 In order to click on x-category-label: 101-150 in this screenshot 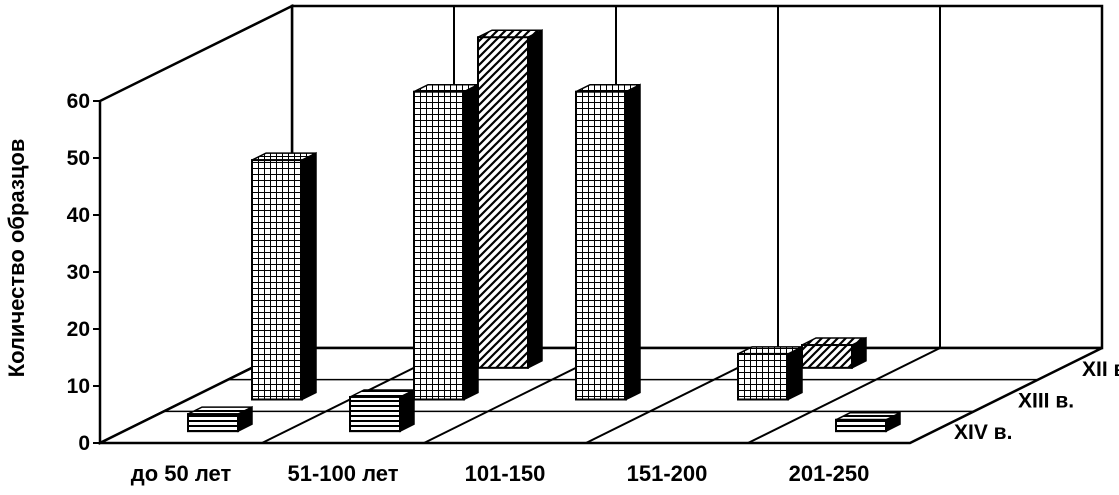, I will do `click(505, 473)`.